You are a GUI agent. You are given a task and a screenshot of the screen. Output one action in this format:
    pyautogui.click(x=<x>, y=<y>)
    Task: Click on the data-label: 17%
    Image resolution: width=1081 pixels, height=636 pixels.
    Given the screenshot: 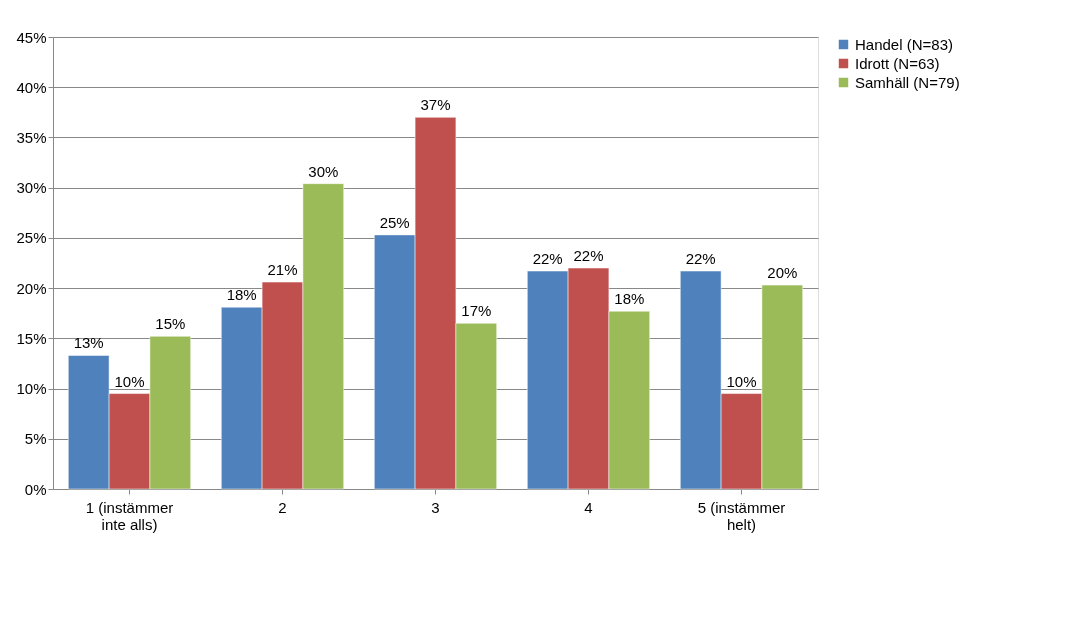 What is the action you would take?
    pyautogui.click(x=476, y=311)
    